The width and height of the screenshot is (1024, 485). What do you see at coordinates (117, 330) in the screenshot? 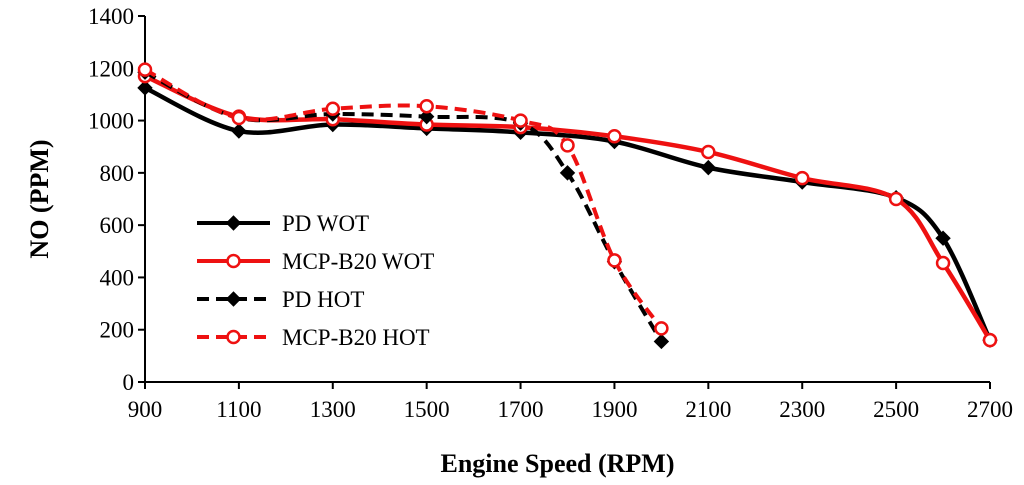
I see `y-tick-label: 200` at bounding box center [117, 330].